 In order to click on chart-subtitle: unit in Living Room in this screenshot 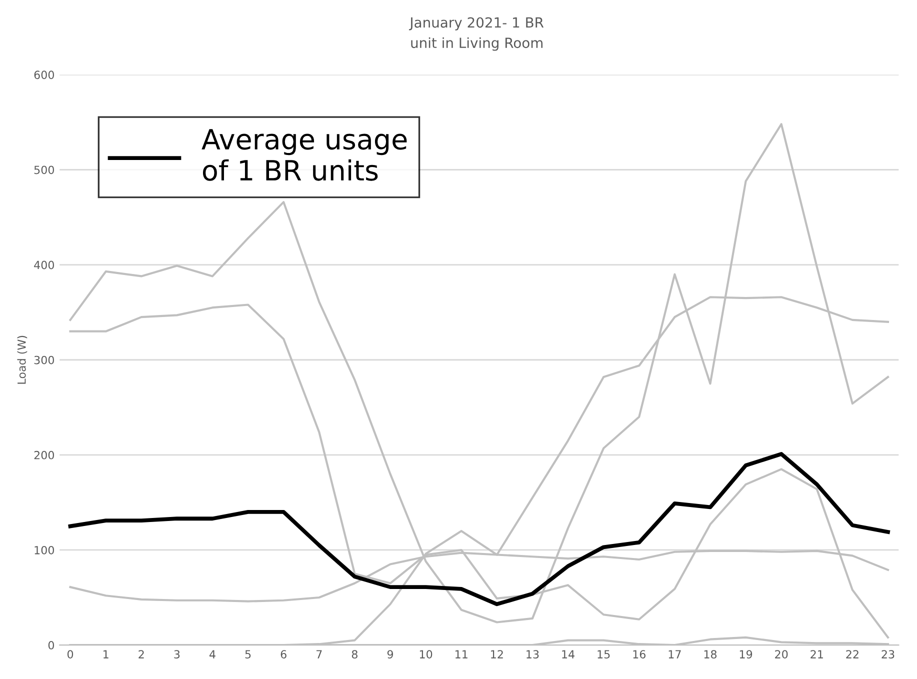, I will do `click(476, 44)`.